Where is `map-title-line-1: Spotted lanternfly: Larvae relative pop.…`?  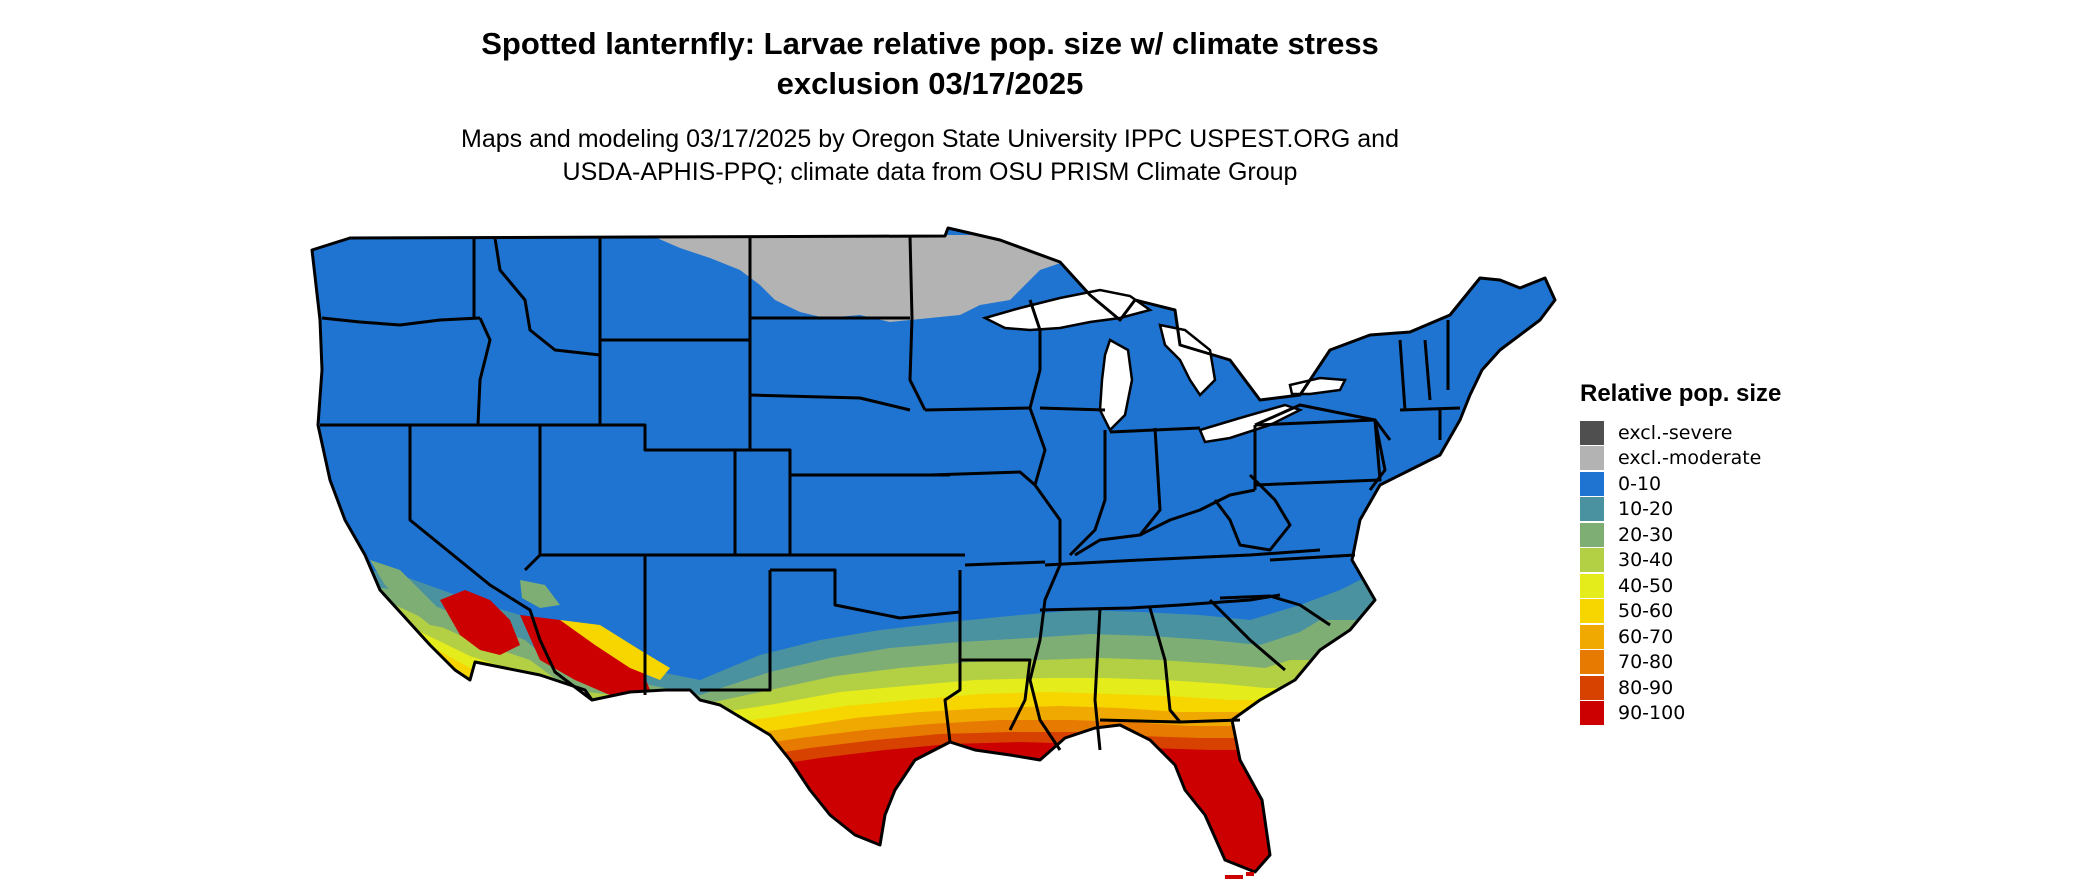 map-title-line-1: Spotted lanternfly: Larvae relative pop.… is located at coordinates (930, 43).